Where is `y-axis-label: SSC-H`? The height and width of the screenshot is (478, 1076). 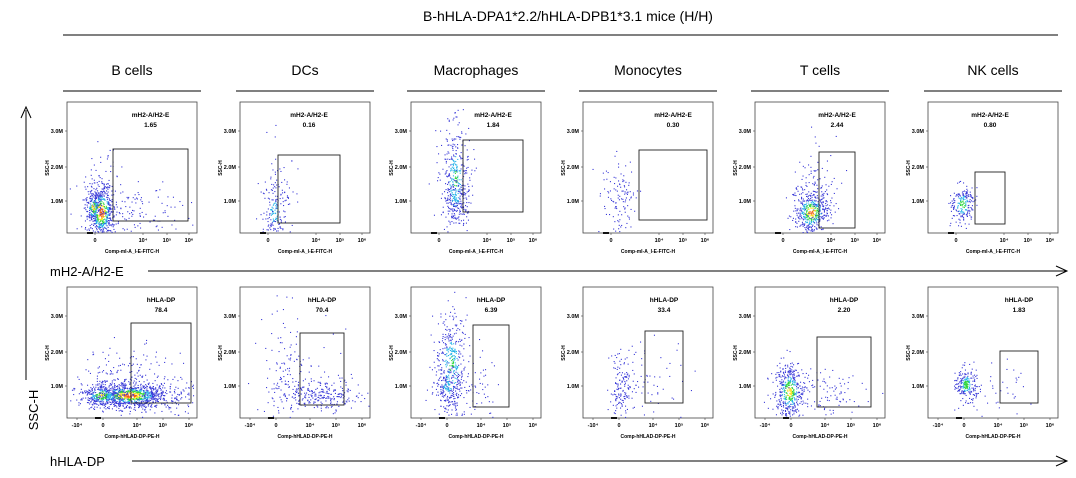 y-axis-label: SSC-H is located at coordinates (392, 168).